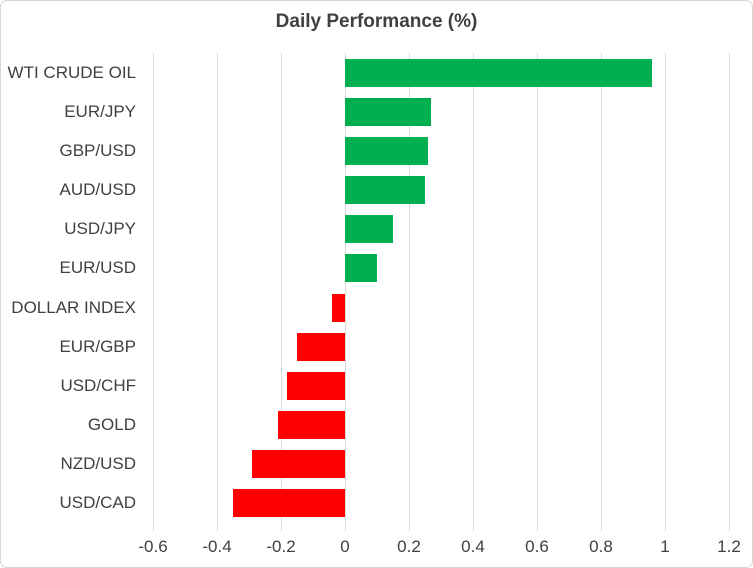 The image size is (753, 568). What do you see at coordinates (601, 546) in the screenshot?
I see `axis-tick-label: 0.8` at bounding box center [601, 546].